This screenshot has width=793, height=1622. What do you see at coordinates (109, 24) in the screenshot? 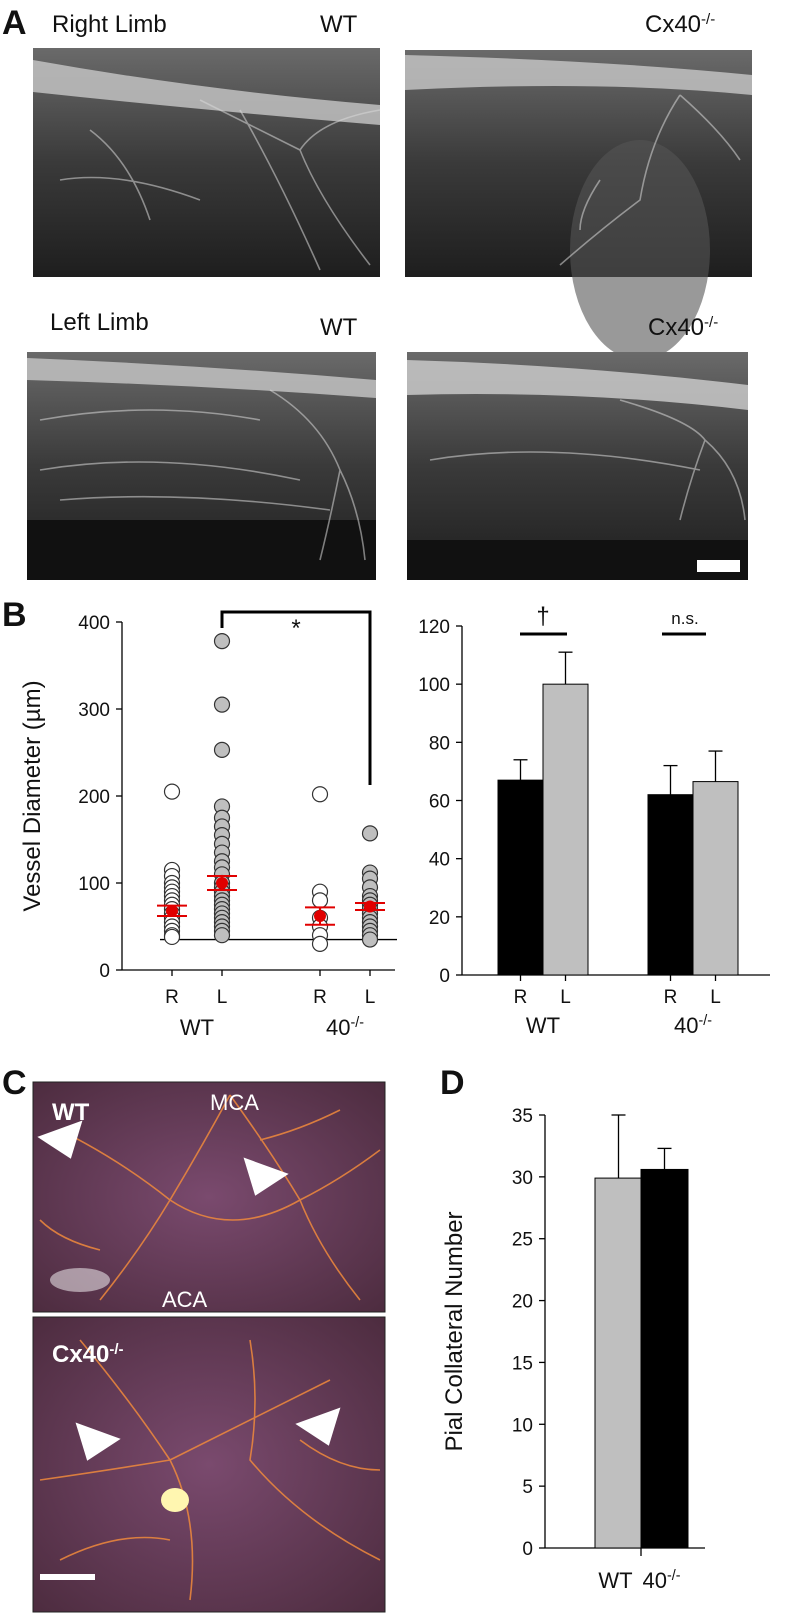
I see `image-label: Right Limb` at bounding box center [109, 24].